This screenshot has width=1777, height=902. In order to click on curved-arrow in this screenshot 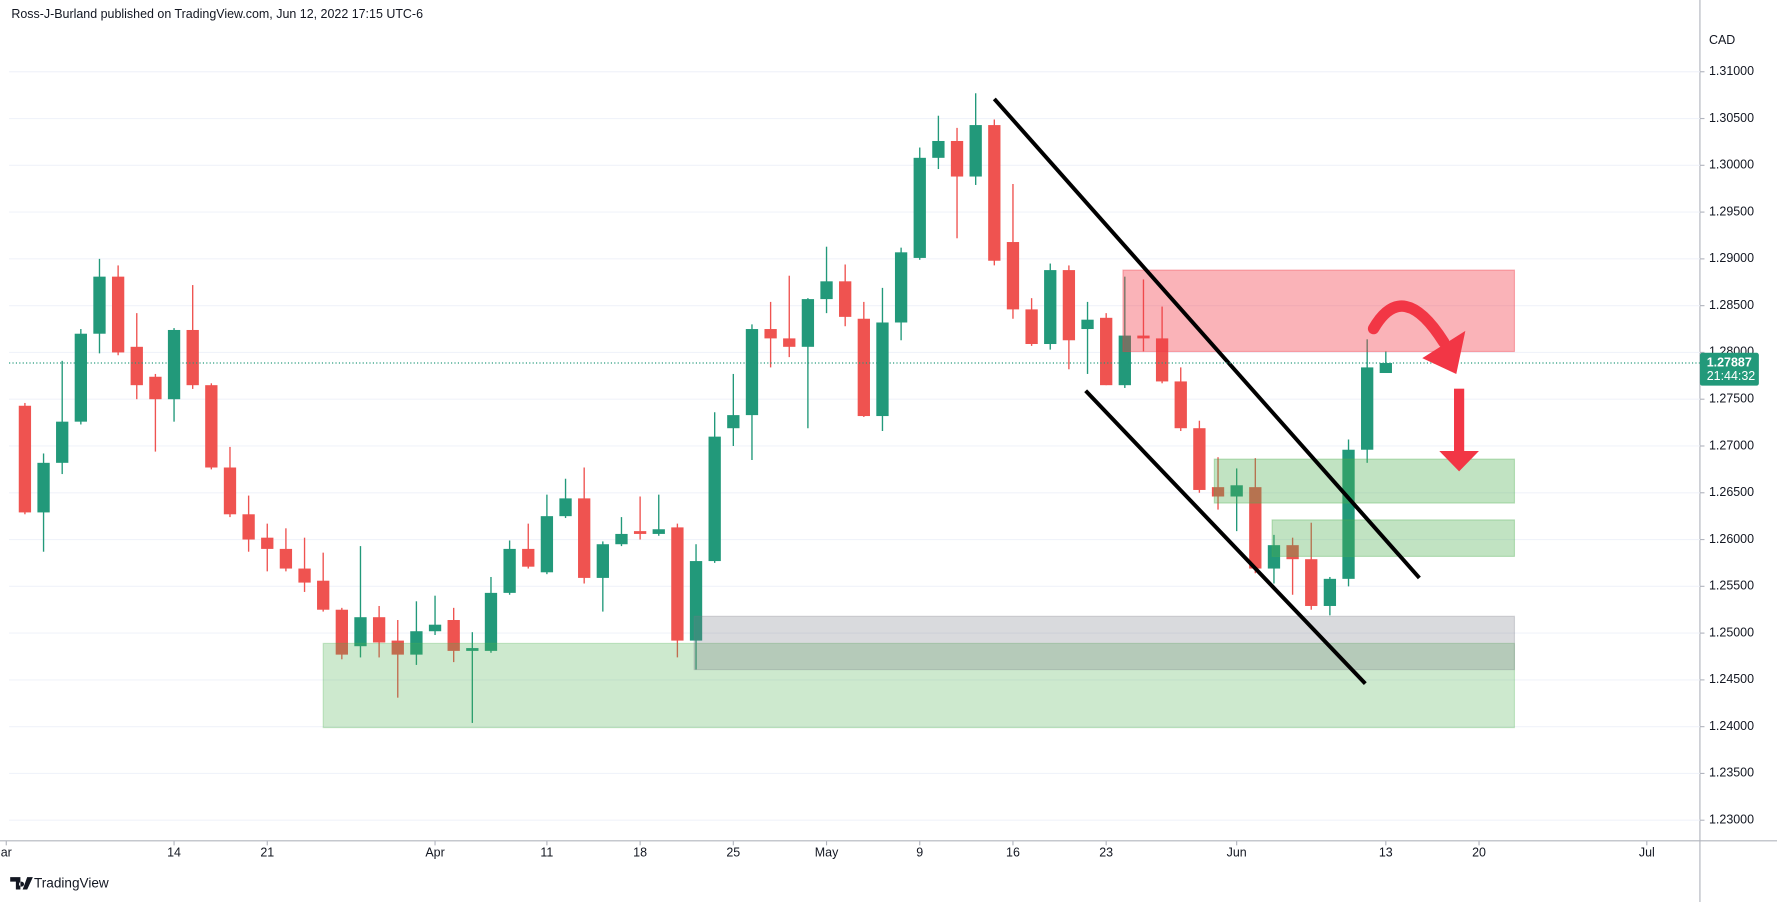, I will do `click(1408, 324)`.